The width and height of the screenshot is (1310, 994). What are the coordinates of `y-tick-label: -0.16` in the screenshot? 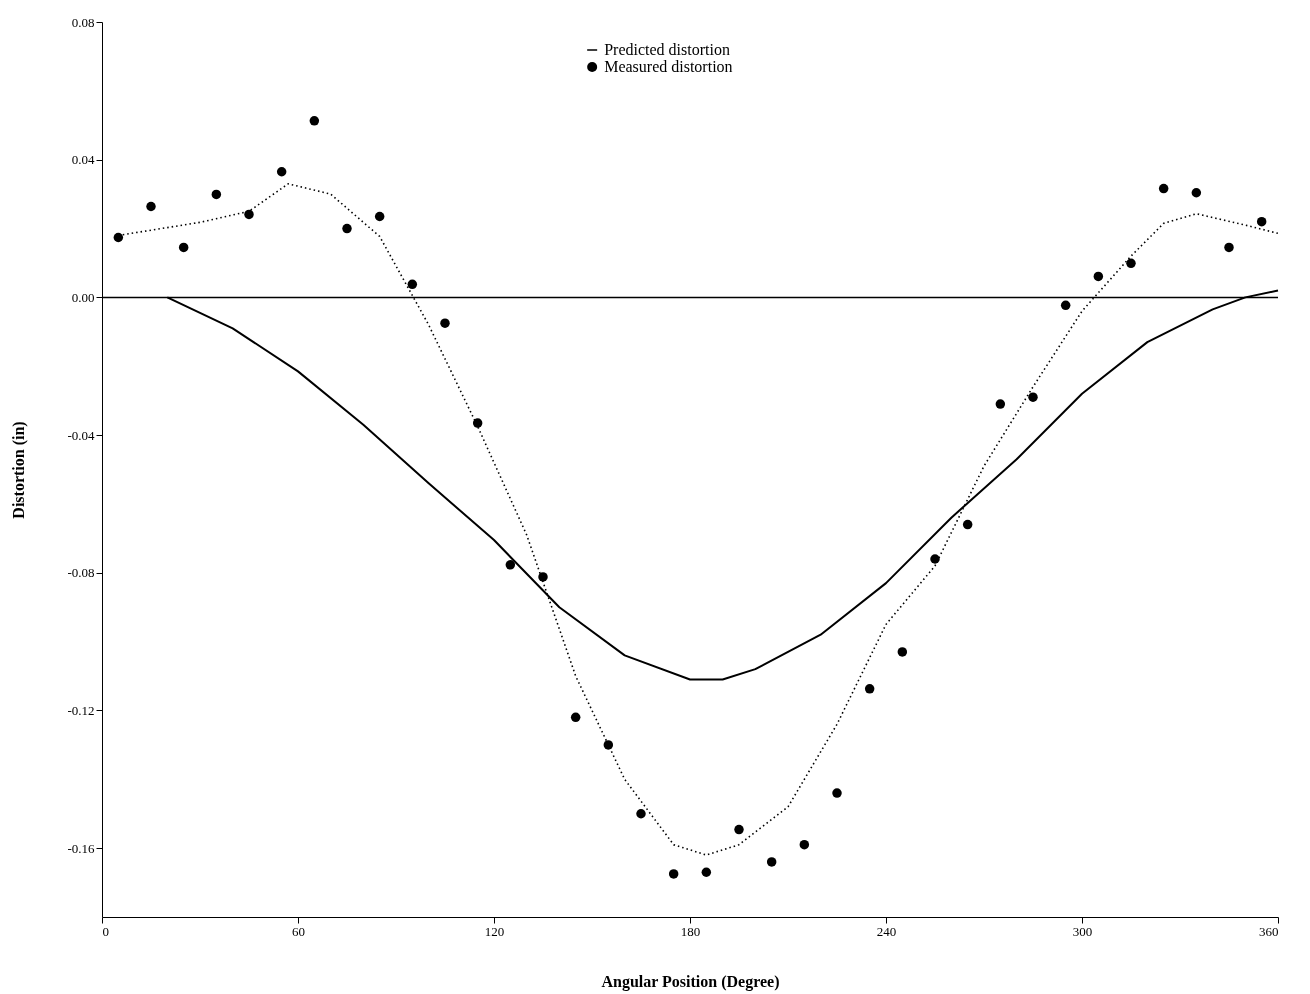 It's located at (81, 848).